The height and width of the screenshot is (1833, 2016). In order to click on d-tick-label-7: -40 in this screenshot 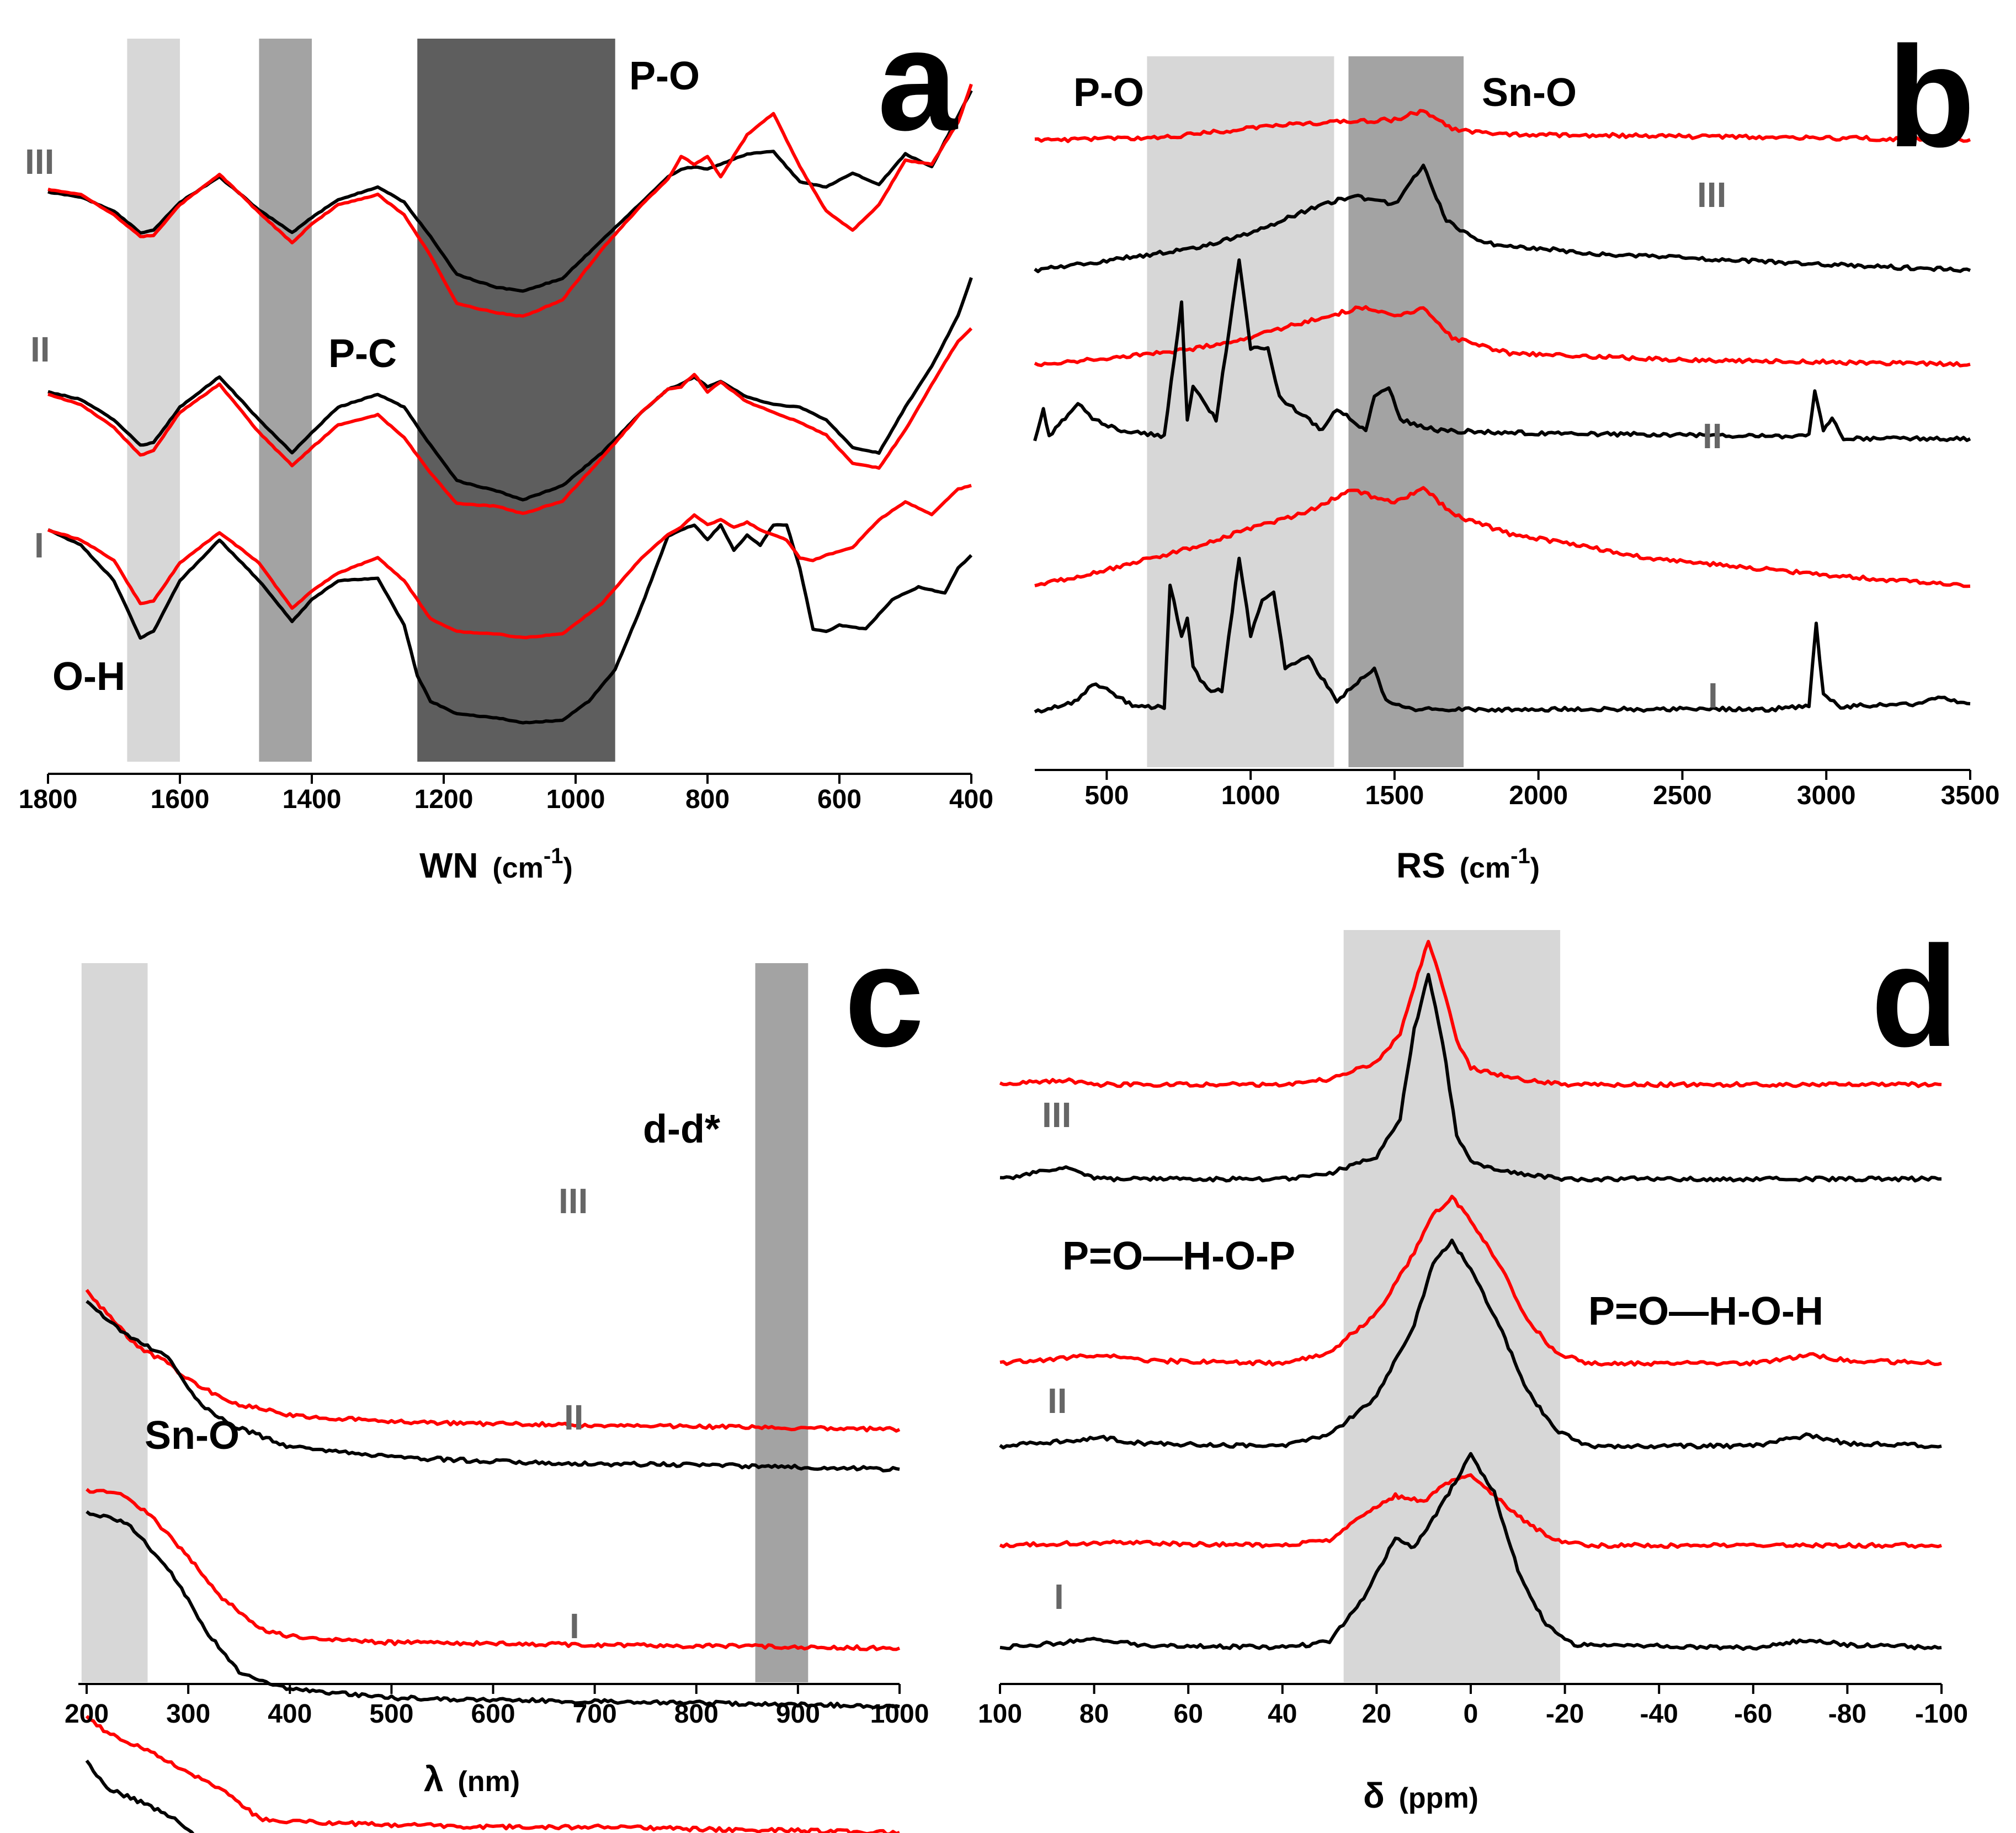, I will do `click(1659, 1714)`.